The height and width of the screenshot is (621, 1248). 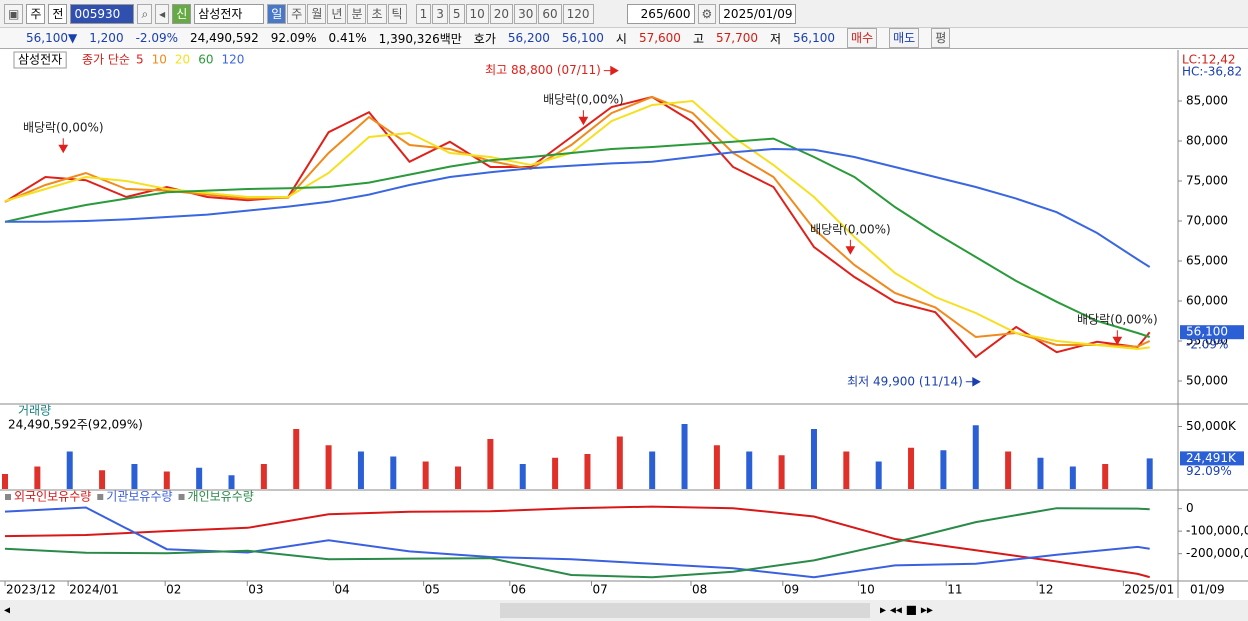 What do you see at coordinates (660, 13) in the screenshot?
I see `count-input: 265/600` at bounding box center [660, 13].